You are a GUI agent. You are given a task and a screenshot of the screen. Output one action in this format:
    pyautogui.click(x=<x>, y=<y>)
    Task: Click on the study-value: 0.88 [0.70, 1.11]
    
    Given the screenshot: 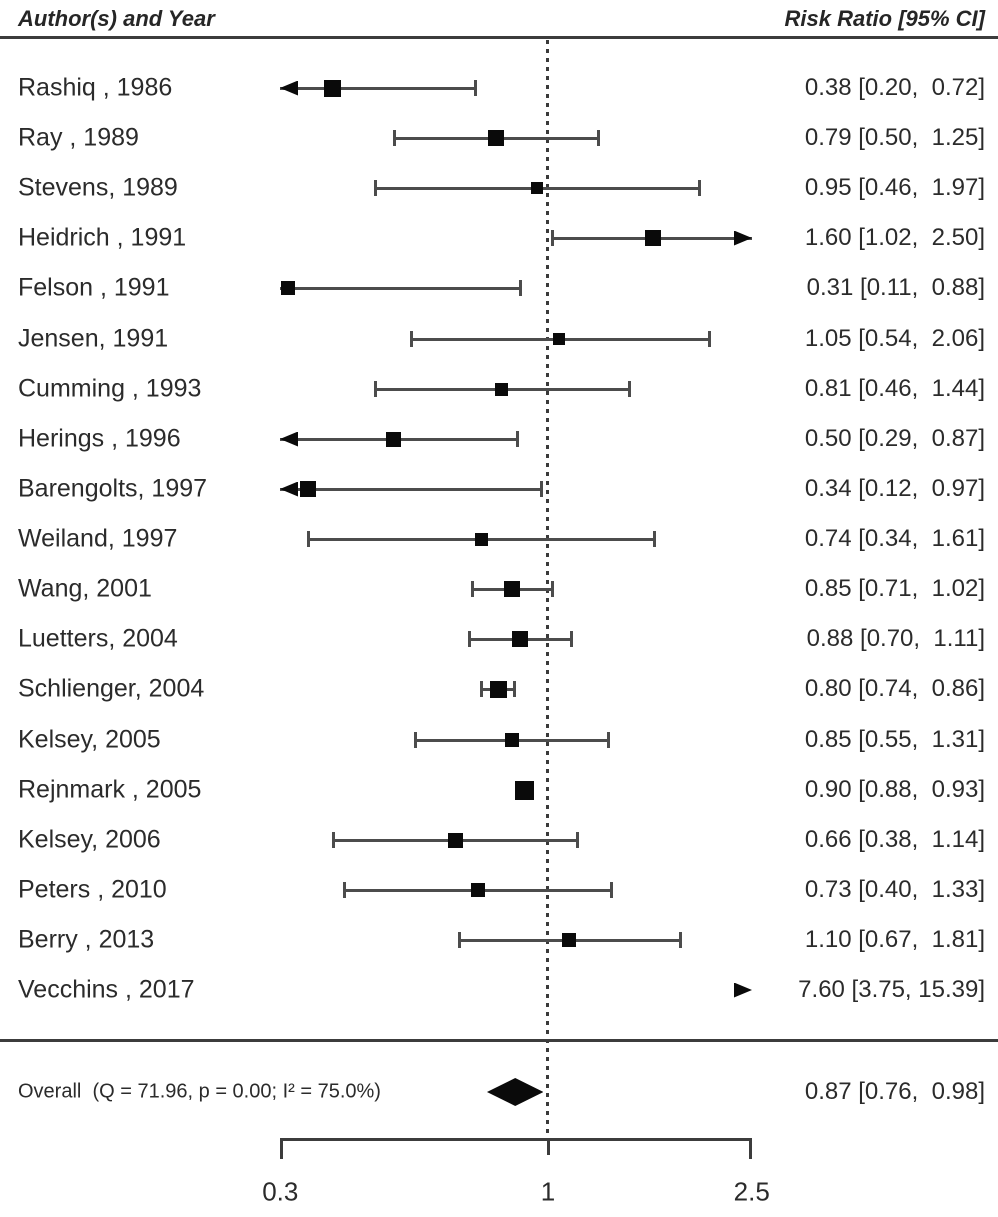 What is the action you would take?
    pyautogui.click(x=895, y=638)
    